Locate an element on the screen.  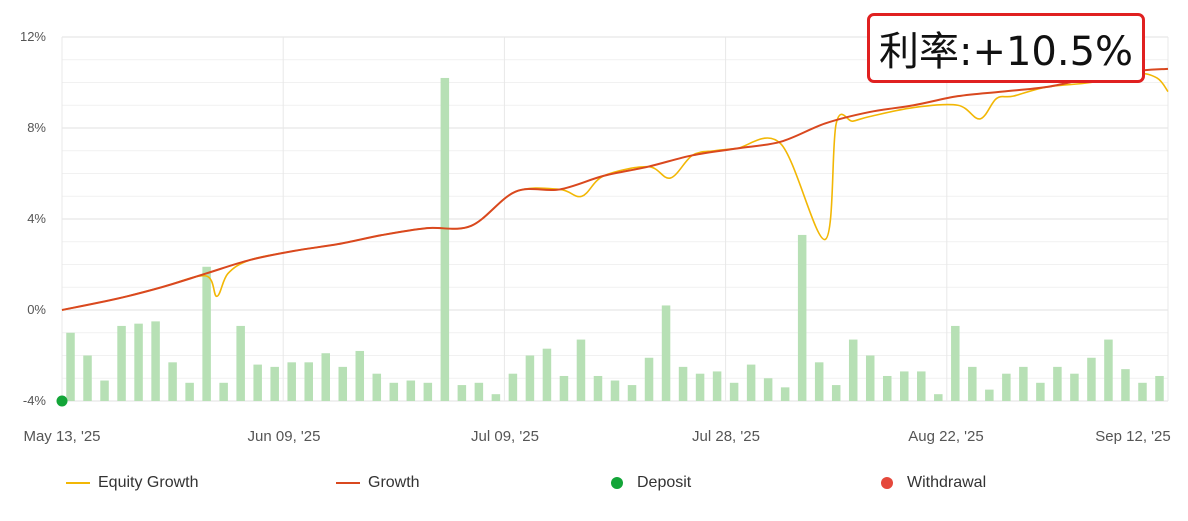
x-tick-label: Jul 28, '25 is located at coordinates (726, 436).